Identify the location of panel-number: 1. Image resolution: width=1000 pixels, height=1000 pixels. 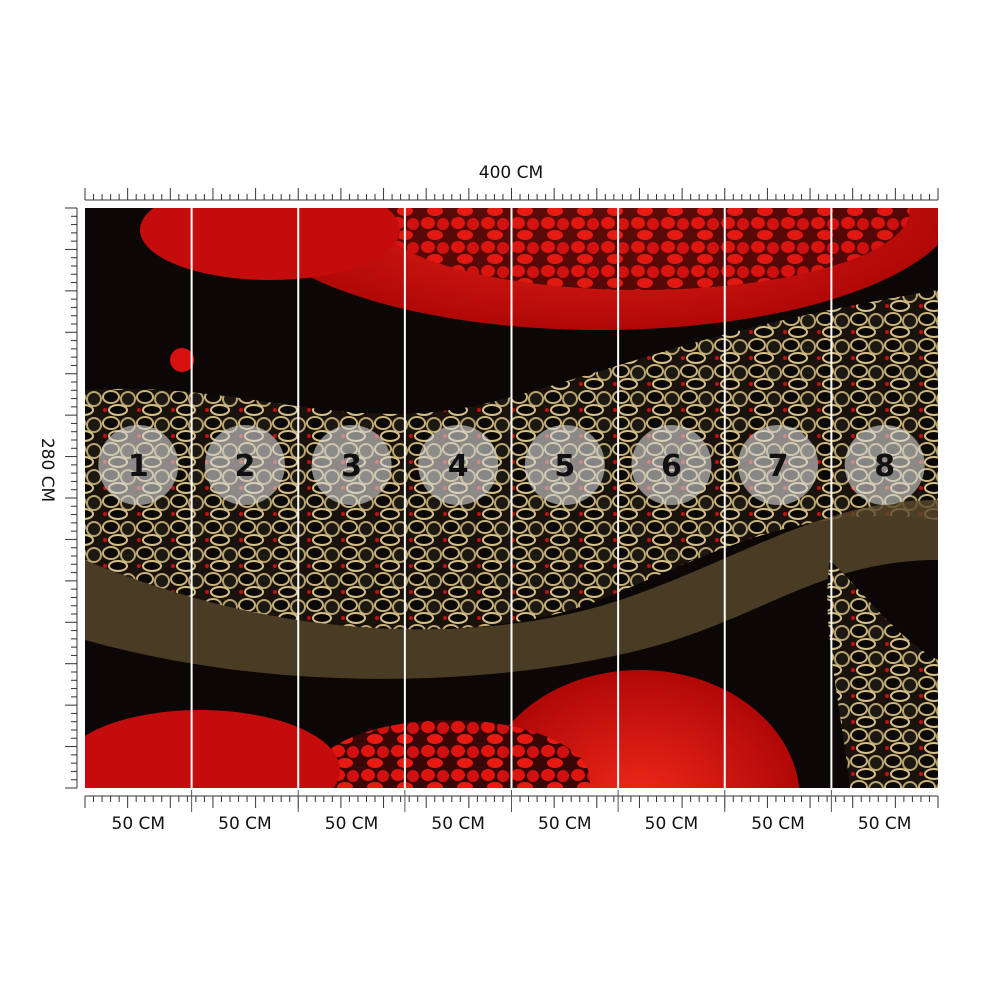
(138, 466).